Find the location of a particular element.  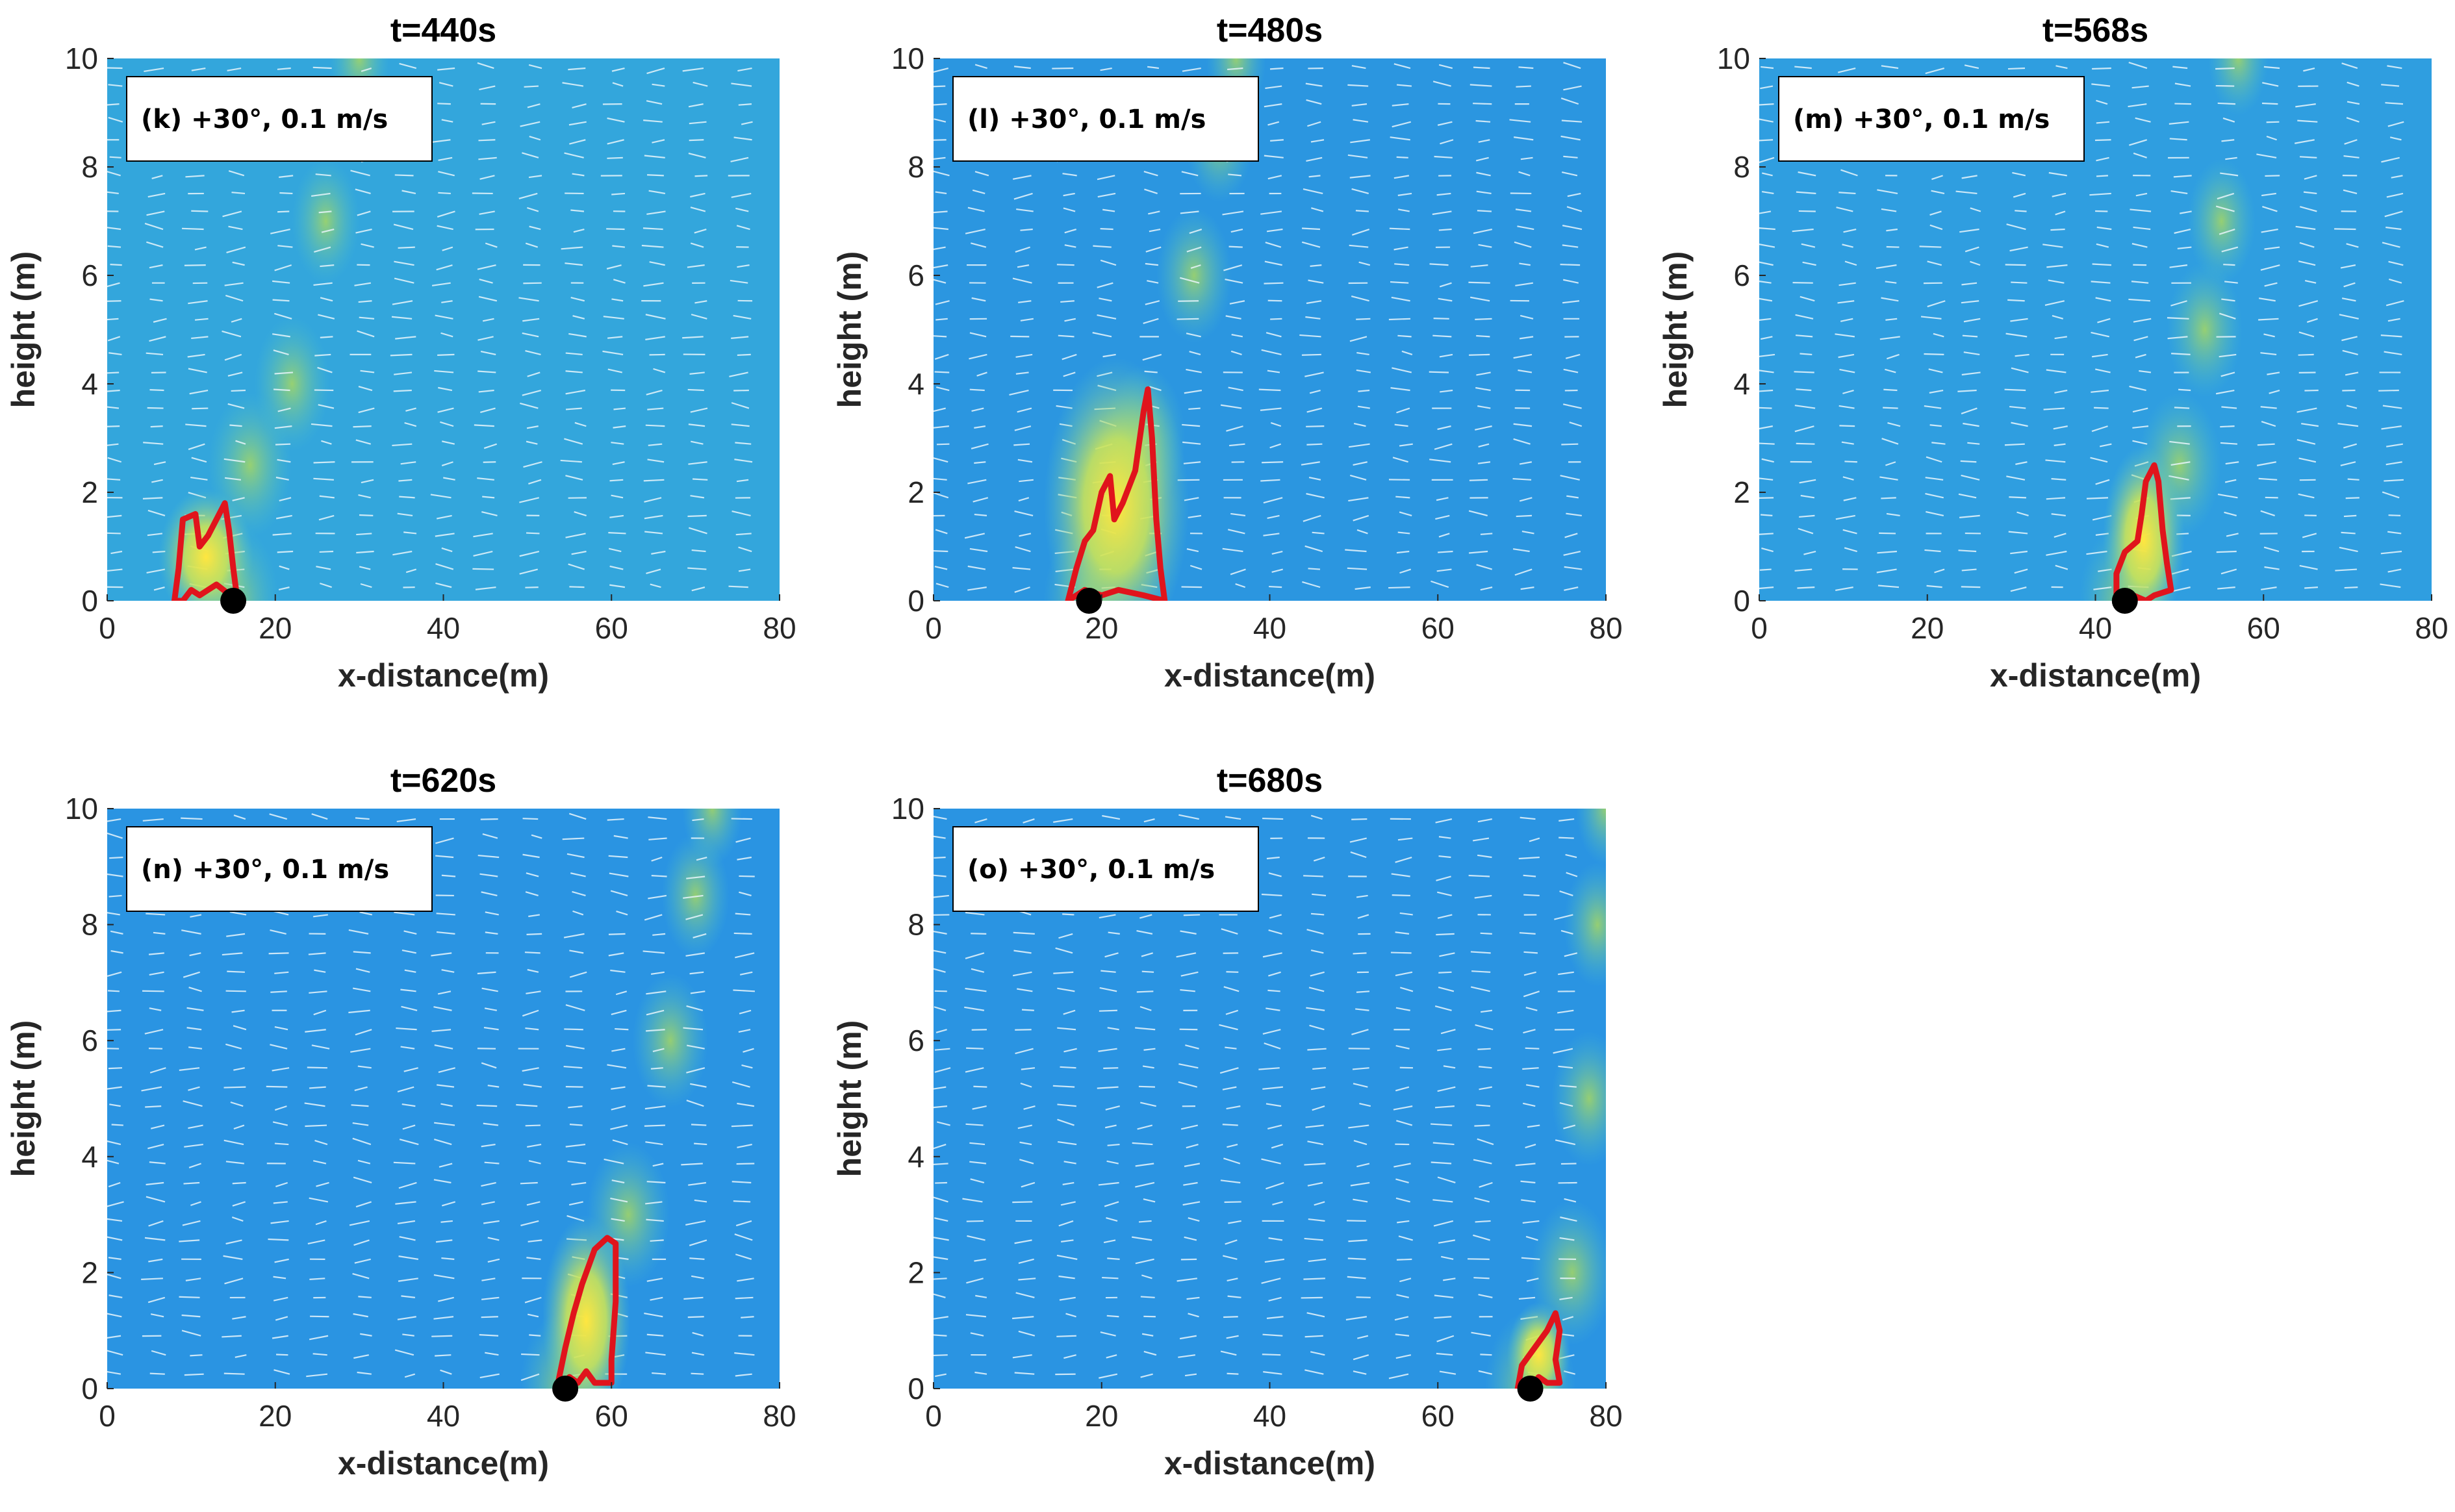

x-tick-label: 0 is located at coordinates (108, 1416).